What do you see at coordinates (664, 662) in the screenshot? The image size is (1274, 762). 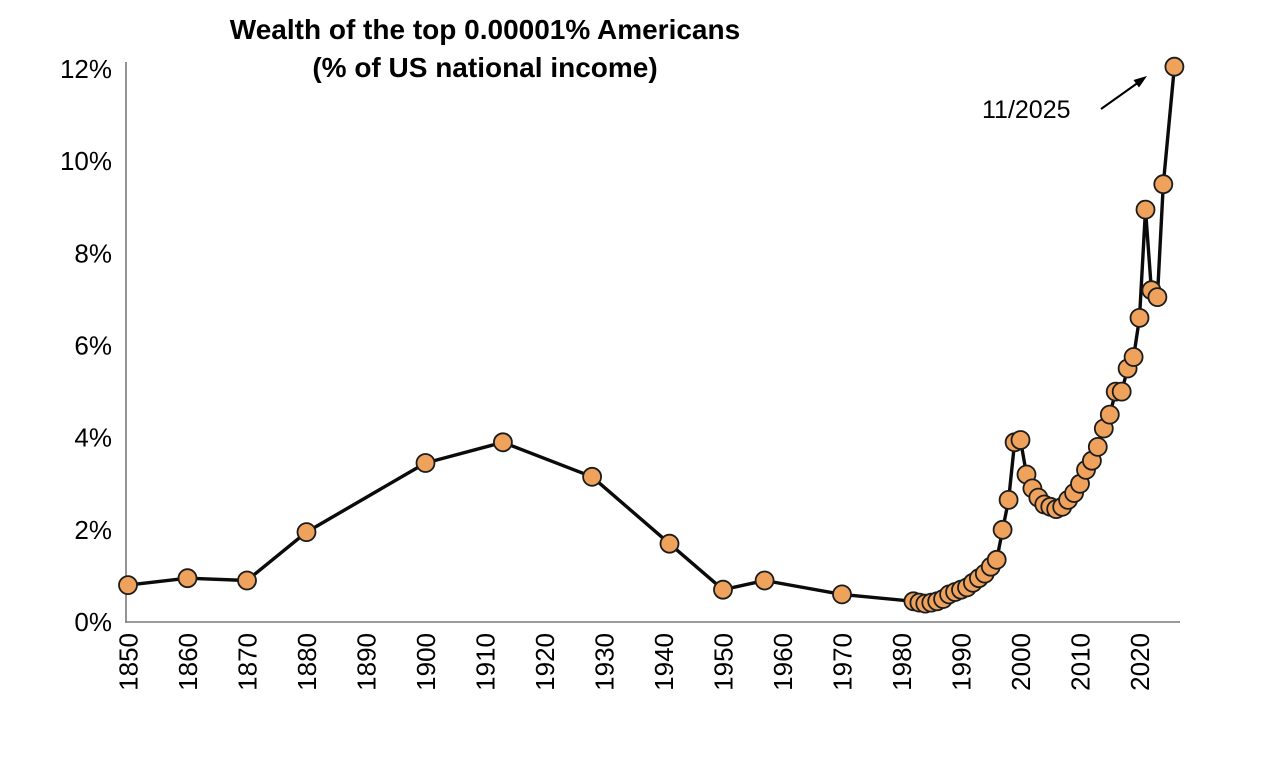 I see `x-axis-tick-label: 1940` at bounding box center [664, 662].